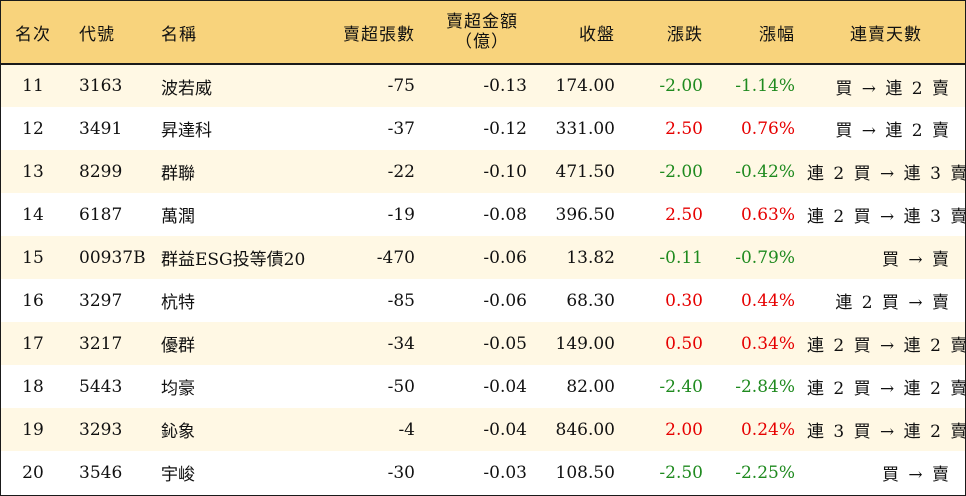 The width and height of the screenshot is (966, 496). What do you see at coordinates (505, 128) in the screenshot?
I see `cell-net-sell-amount: -0.12` at bounding box center [505, 128].